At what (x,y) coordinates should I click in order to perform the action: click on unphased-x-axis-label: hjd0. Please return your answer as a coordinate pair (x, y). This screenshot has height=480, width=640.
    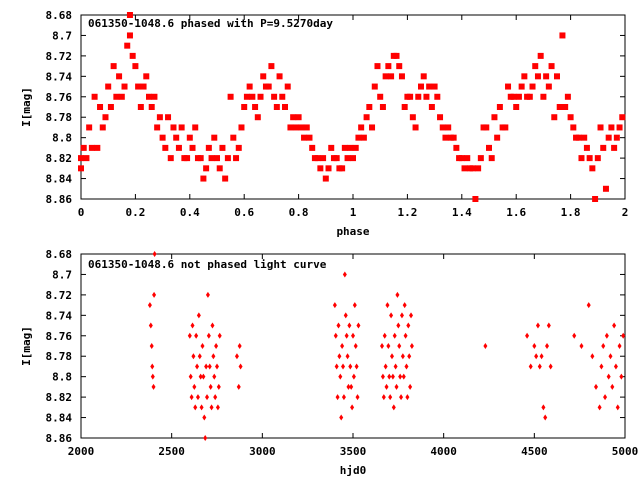
    Looking at the image, I should click on (353, 470).